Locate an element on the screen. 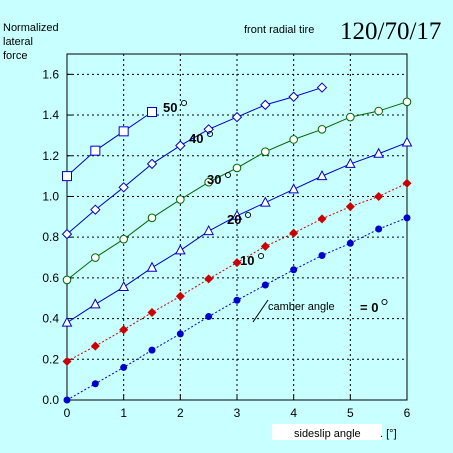  chart-subtitle: front radial tire is located at coordinates (279, 30).